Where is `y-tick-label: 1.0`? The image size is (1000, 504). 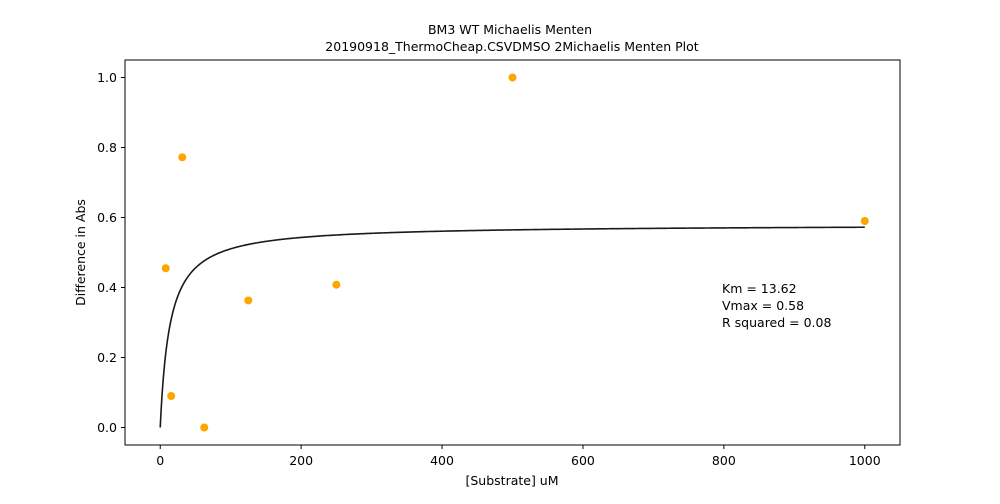
y-tick-label: 1.0 is located at coordinates (107, 77).